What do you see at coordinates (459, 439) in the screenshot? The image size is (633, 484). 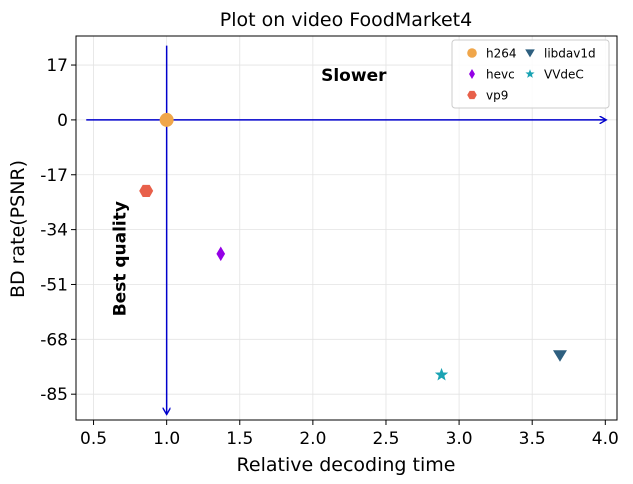 I see `x-tick-label: 3.0` at bounding box center [459, 439].